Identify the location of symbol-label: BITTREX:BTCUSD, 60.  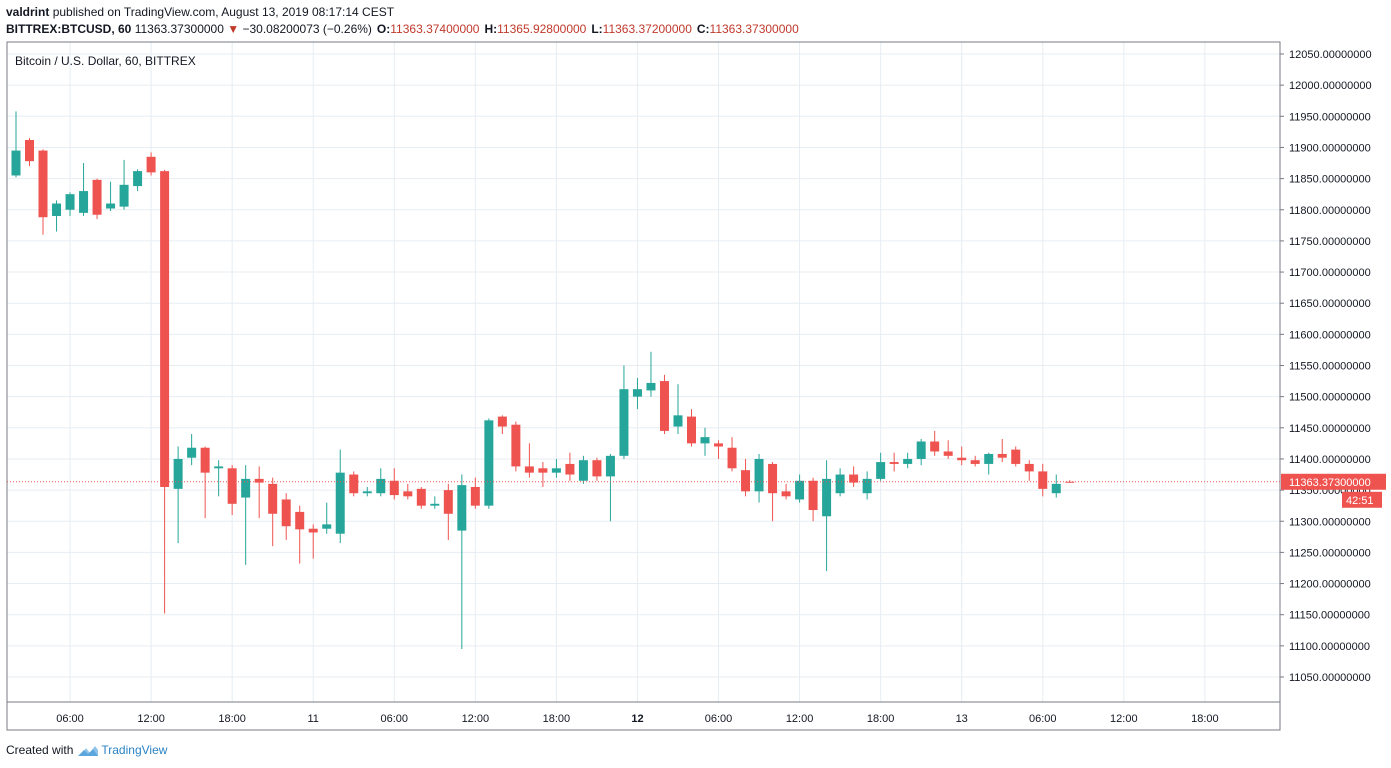
(69, 29).